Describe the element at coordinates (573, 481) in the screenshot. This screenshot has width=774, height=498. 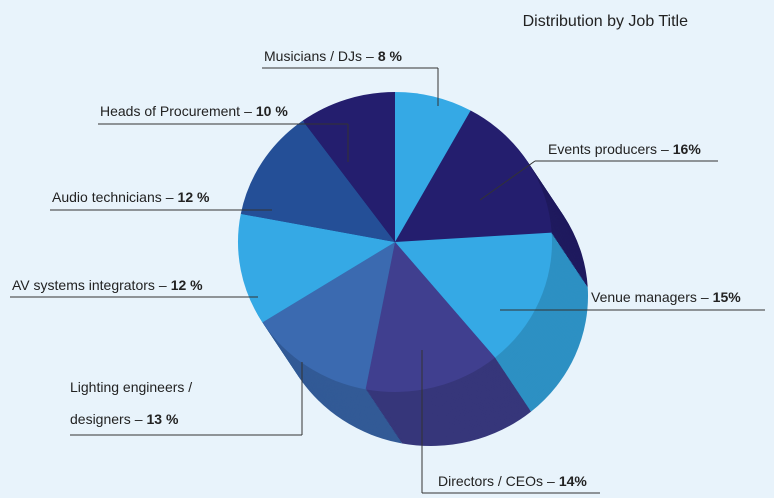
I see `label-value: 14%` at that location.